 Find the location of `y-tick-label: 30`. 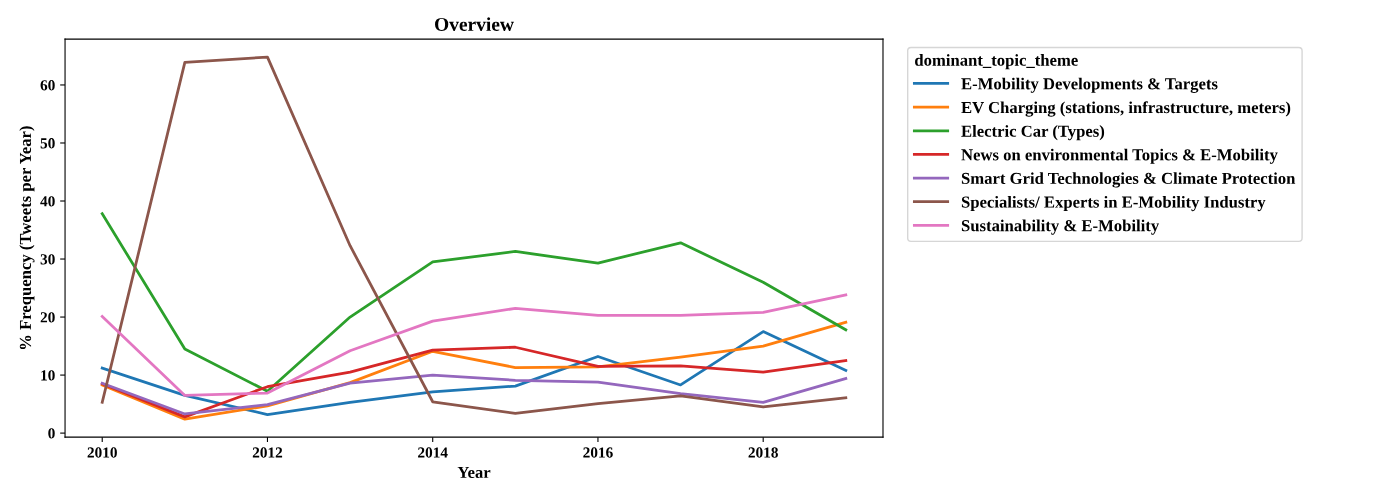

y-tick-label: 30 is located at coordinates (47, 259).